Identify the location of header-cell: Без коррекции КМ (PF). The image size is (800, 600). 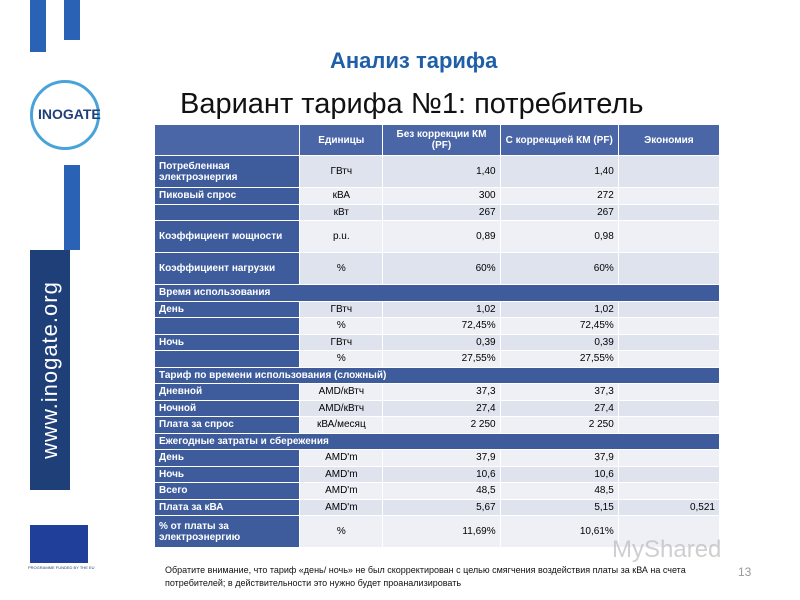
(441, 140).